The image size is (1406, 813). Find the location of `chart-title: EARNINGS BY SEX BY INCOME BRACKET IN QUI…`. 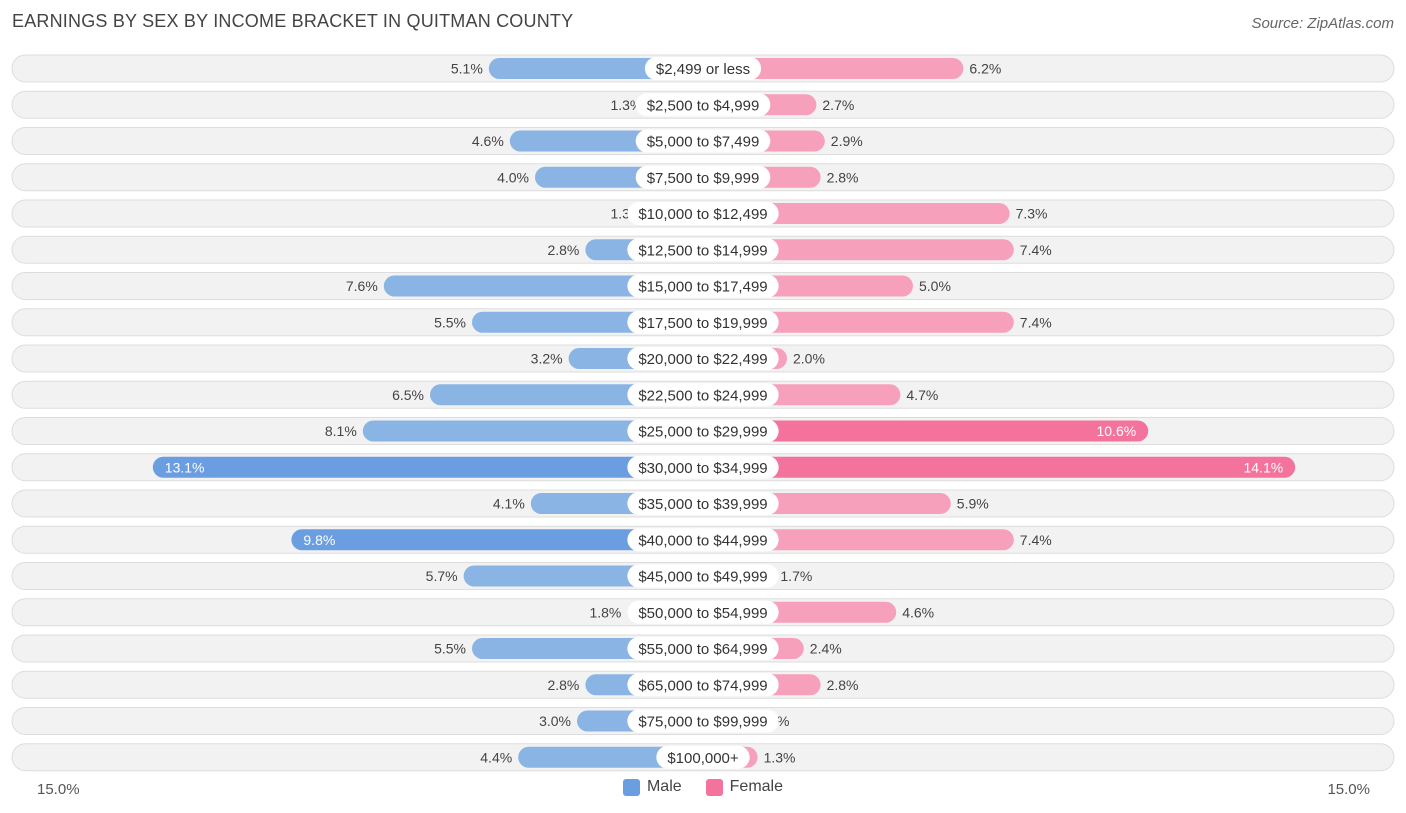

chart-title: EARNINGS BY SEX BY INCOME BRACKET IN QUI… is located at coordinates (293, 21).